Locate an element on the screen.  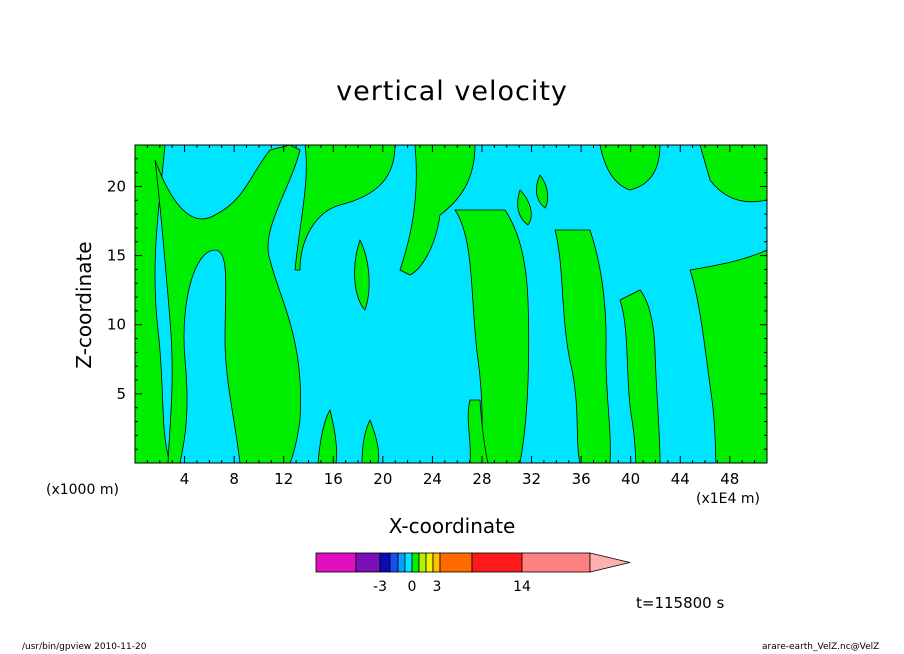
x-tick-label: 16 is located at coordinates (333, 479).